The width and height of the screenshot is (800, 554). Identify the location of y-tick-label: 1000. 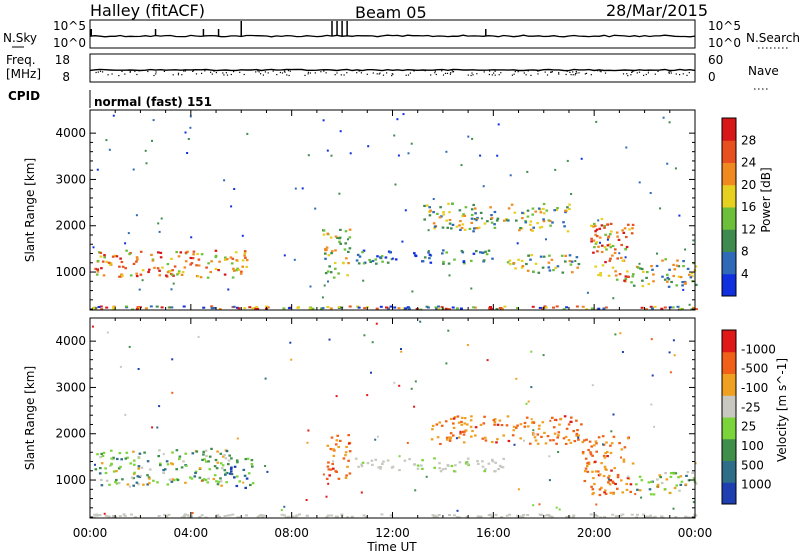
(70, 272).